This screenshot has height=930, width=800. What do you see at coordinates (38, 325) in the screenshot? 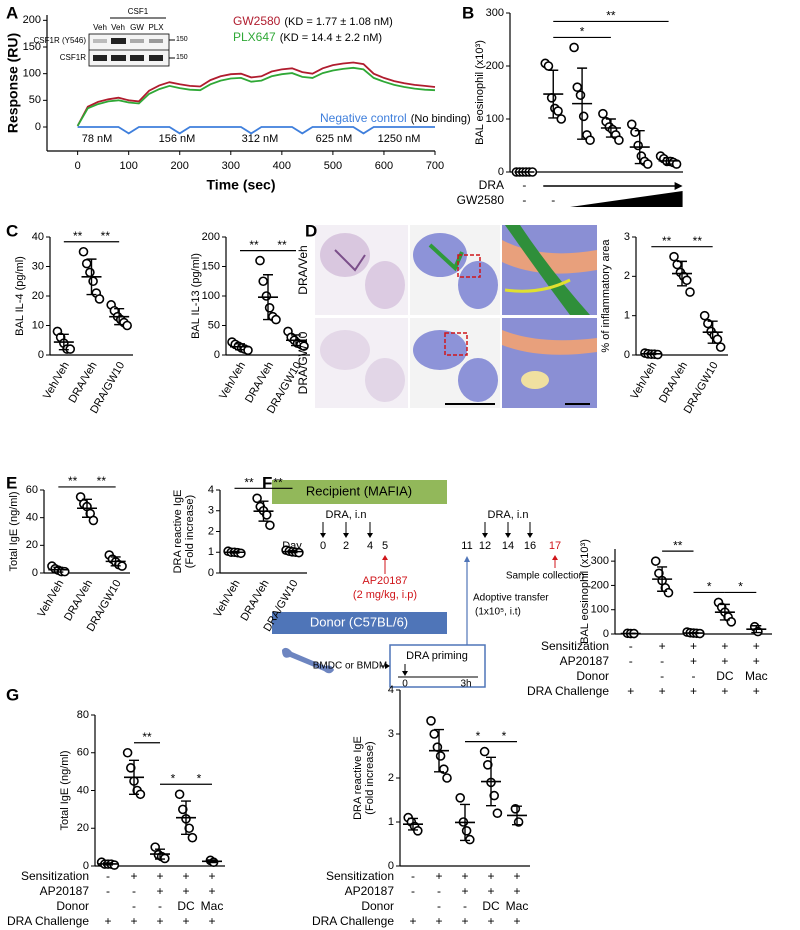
I see `y-tick-label: 10` at bounding box center [38, 325].